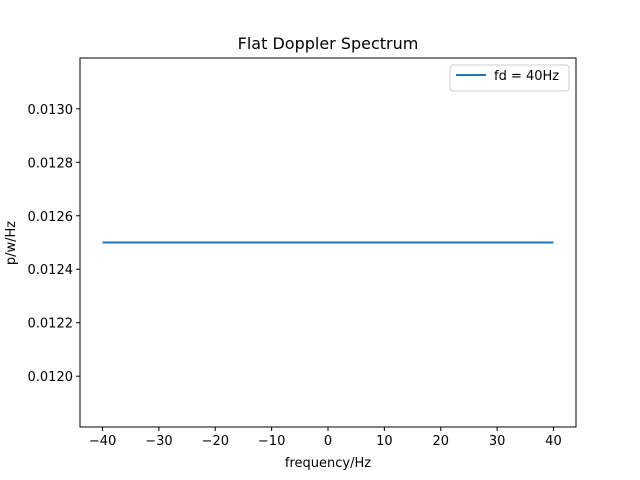 The image size is (640, 480). What do you see at coordinates (51, 217) in the screenshot?
I see `y-tick-label: 0.0126` at bounding box center [51, 217].